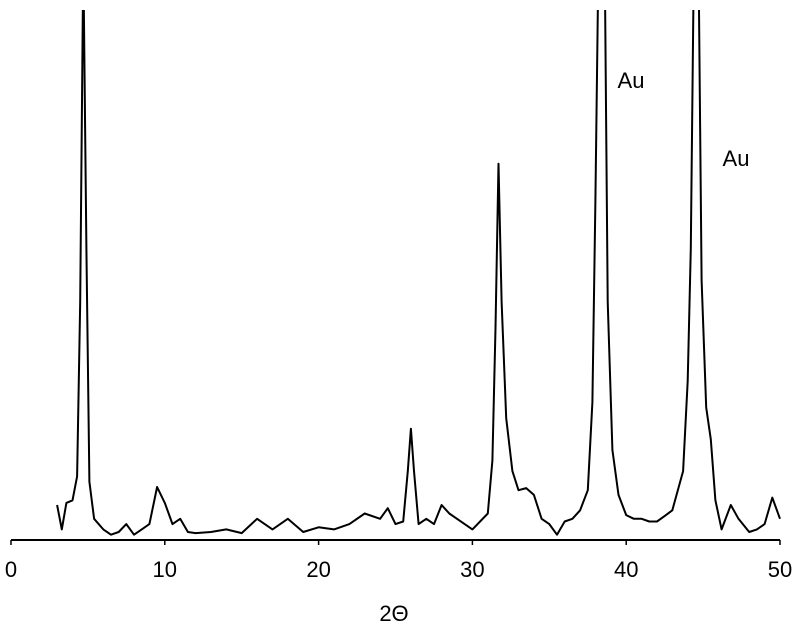 This screenshot has height=634, width=800. Describe the element at coordinates (472, 569) in the screenshot. I see `x-tick-label: 30` at that location.